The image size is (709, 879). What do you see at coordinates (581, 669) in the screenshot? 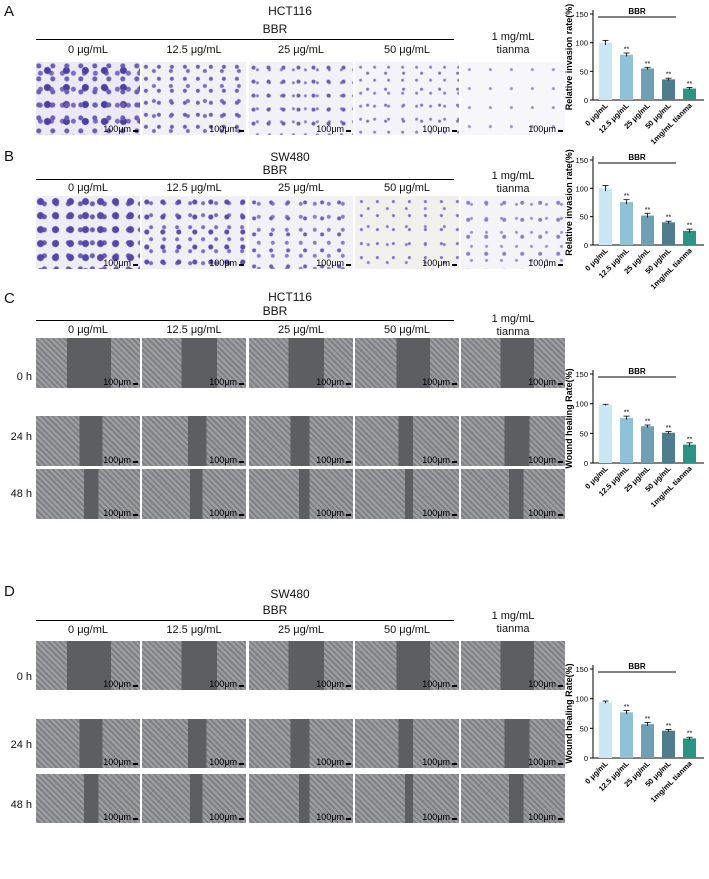
I see `y-tick-label: 150` at bounding box center [581, 669].